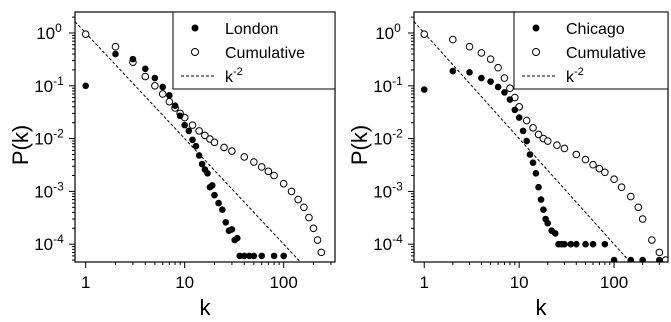 Image resolution: width=671 pixels, height=322 pixels. I want to click on y-tick-exponent: -2, so click(58, 134).